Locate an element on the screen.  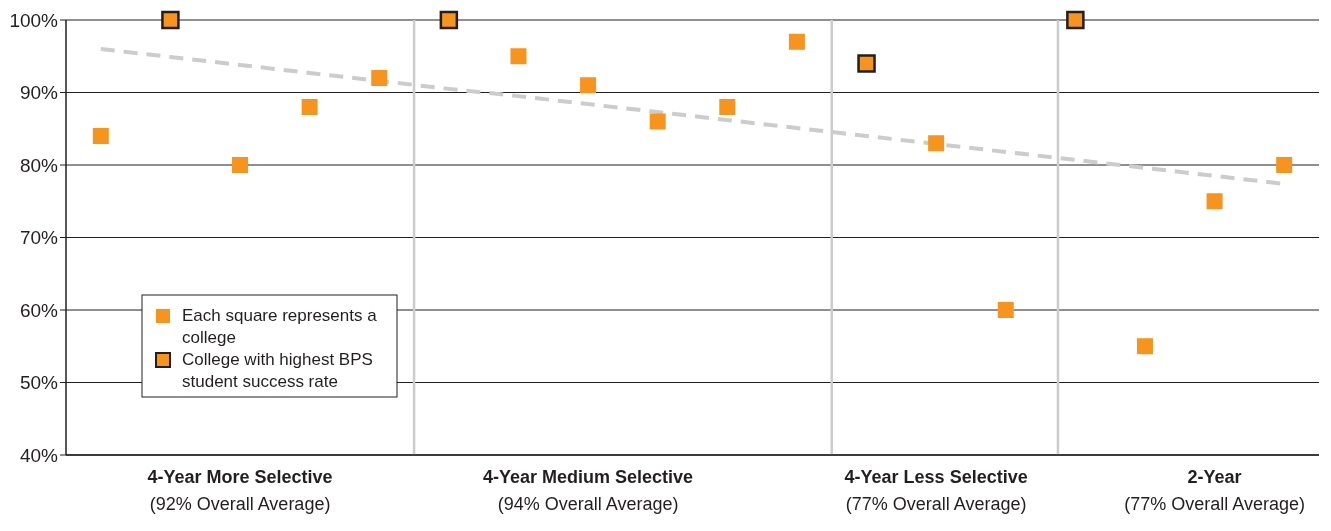
y-tick-label: 80% is located at coordinates (39, 165).